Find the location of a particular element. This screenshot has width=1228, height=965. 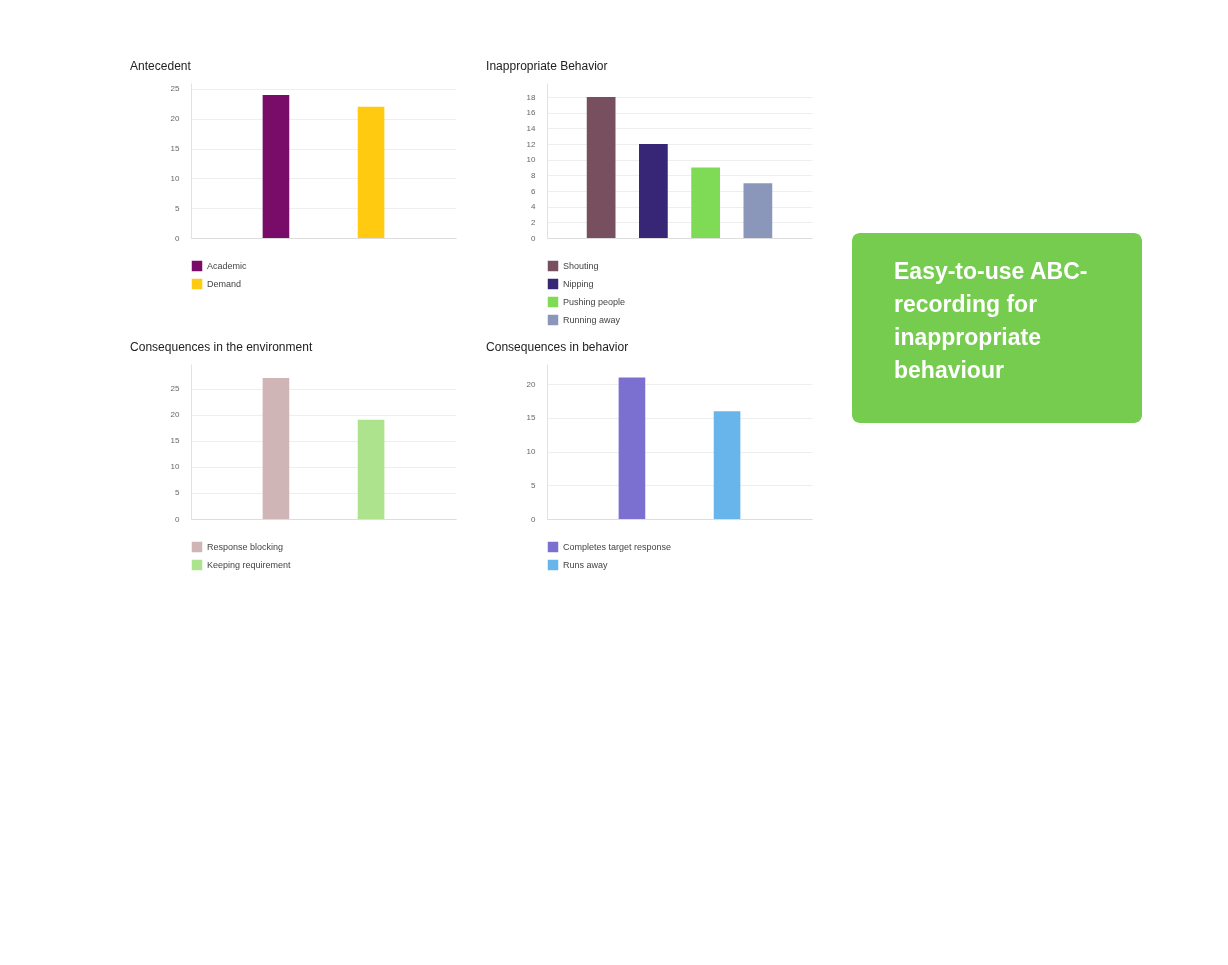

y-tick-label: 14 is located at coordinates (531, 128).